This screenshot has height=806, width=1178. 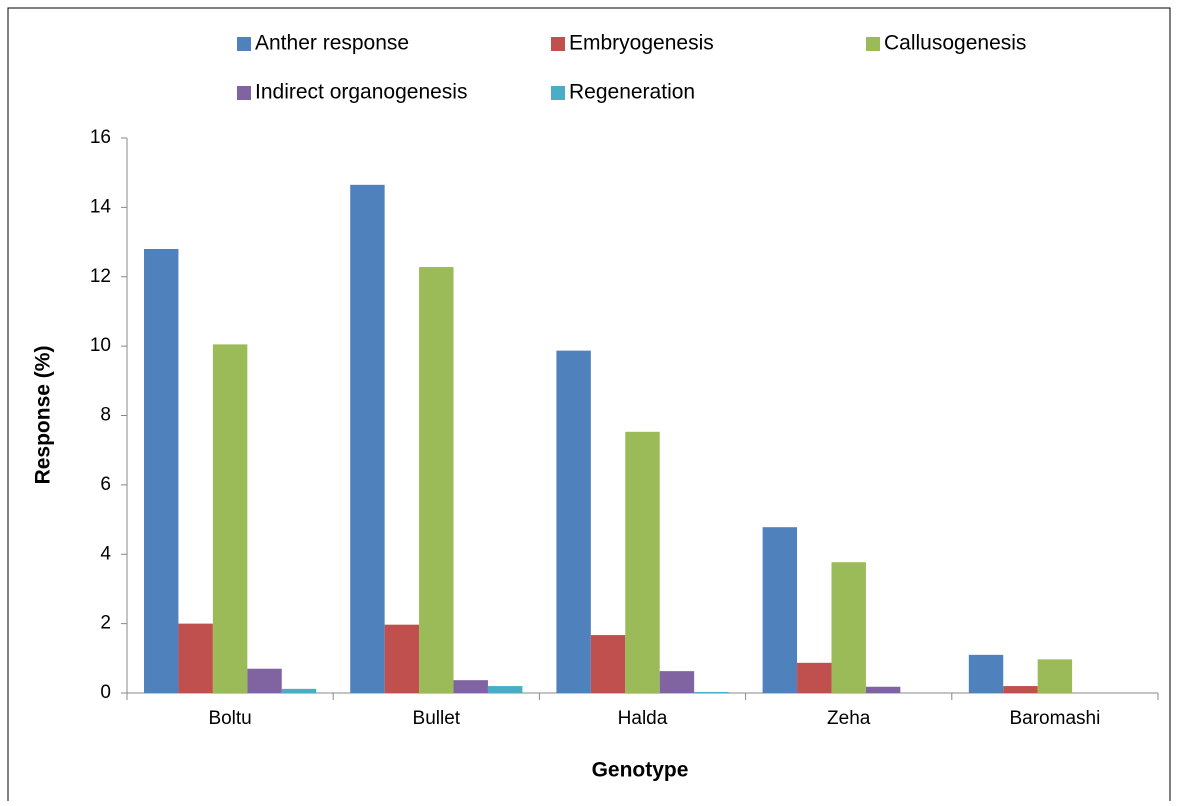 What do you see at coordinates (849, 718) in the screenshot?
I see `x-tick-label: Zeha` at bounding box center [849, 718].